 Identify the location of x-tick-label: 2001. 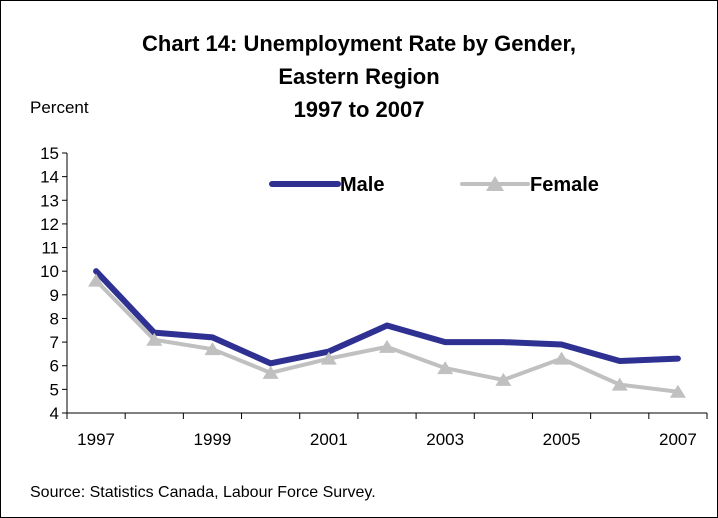
(329, 439).